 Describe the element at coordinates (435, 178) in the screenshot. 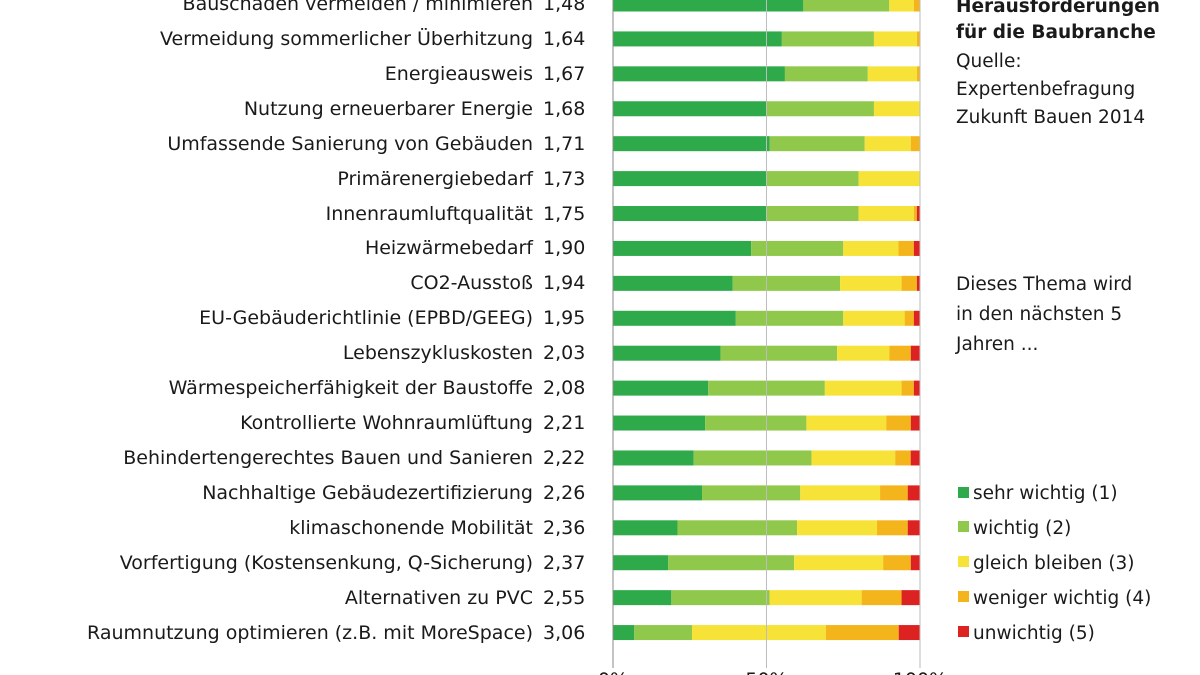

I see `category-label: Primärenergiebedarf` at that location.